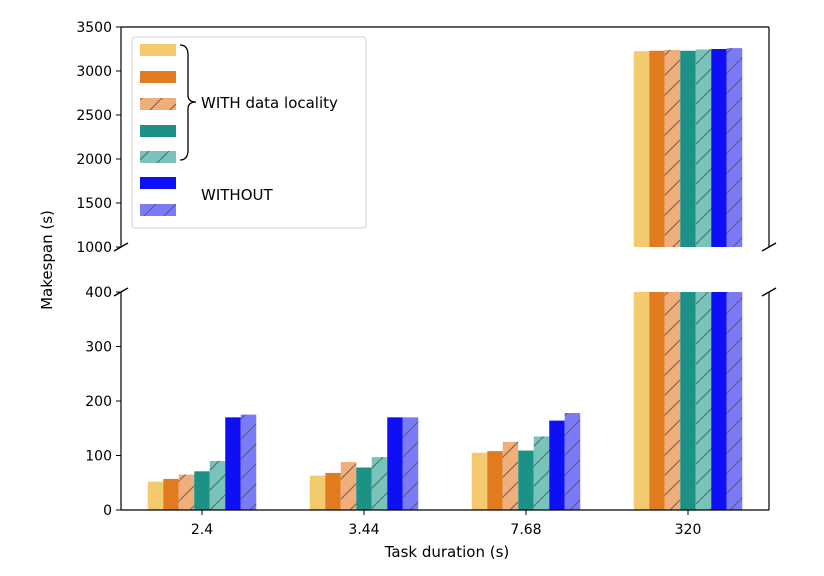 The width and height of the screenshot is (824, 576). Describe the element at coordinates (688, 149) in the screenshot. I see `bar-upper-s3-c3` at that location.